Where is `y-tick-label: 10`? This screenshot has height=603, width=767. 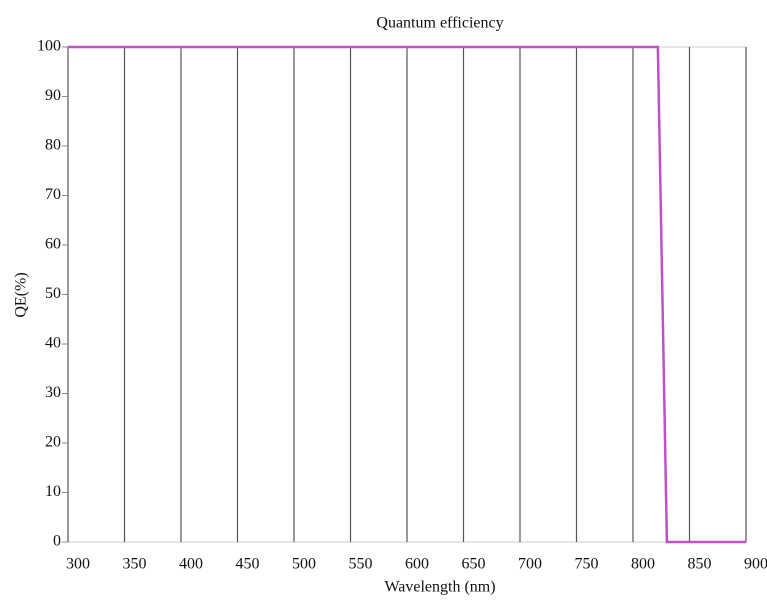 y-tick-label: 10 is located at coordinates (53, 491).